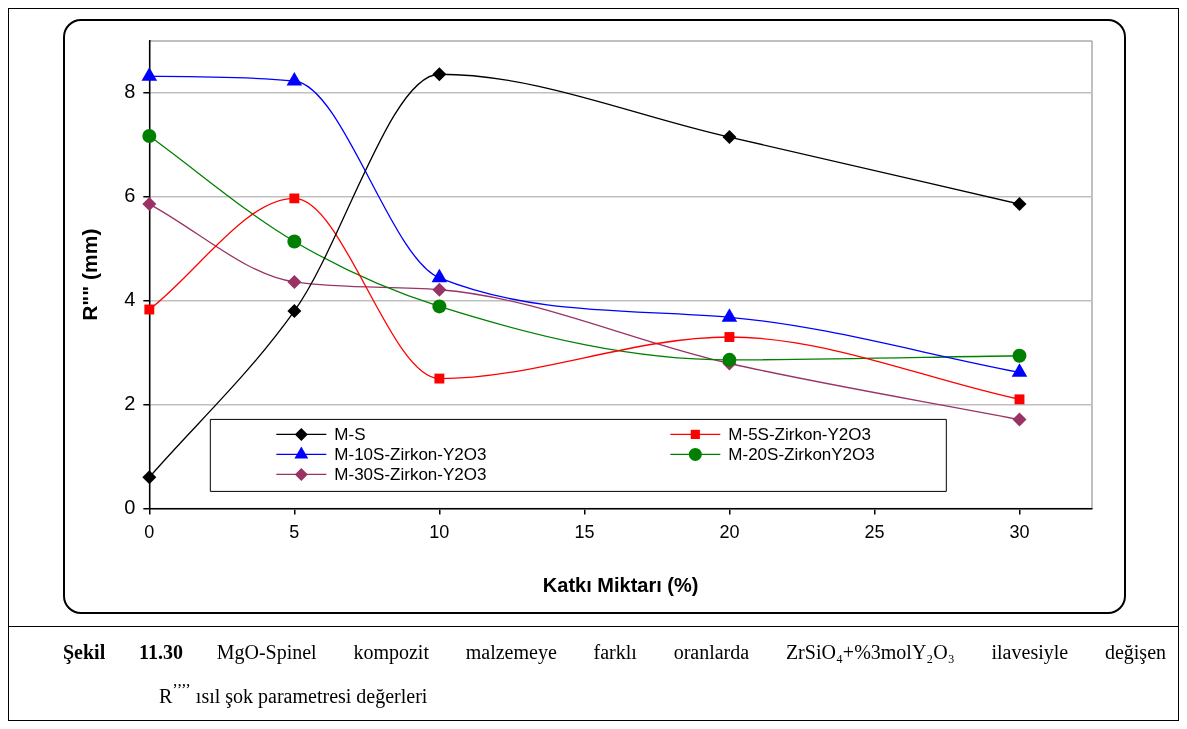 The image size is (1187, 729). What do you see at coordinates (729, 532) in the screenshot?
I see `x-tick-label: 20` at bounding box center [729, 532].